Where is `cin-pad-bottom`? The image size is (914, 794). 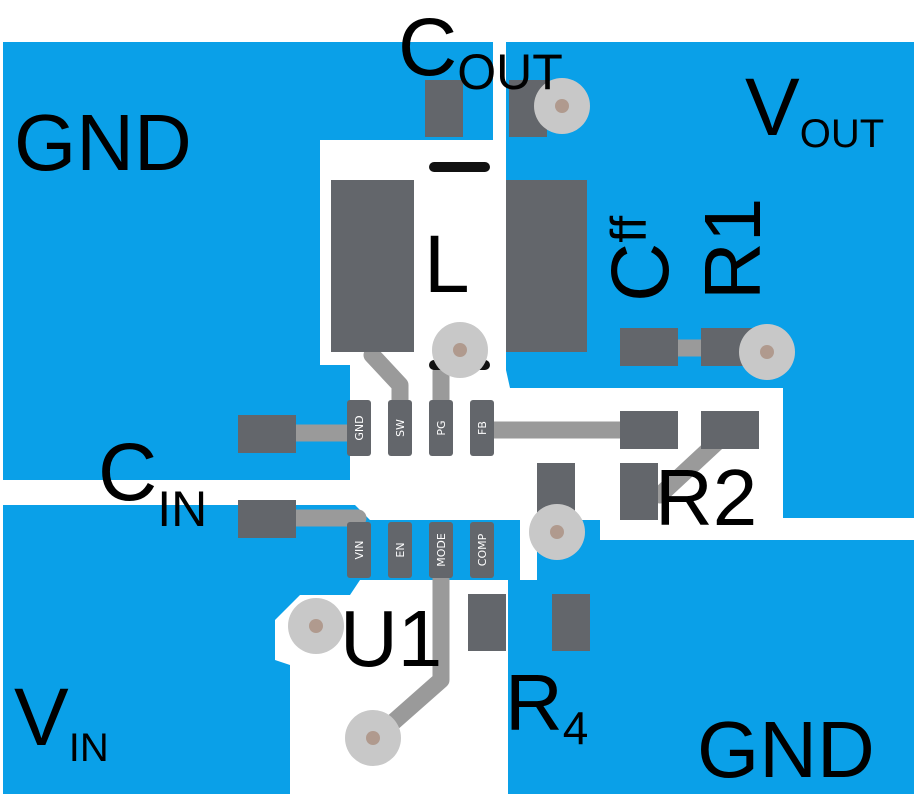
cin-pad-bottom is located at coordinates (267, 519).